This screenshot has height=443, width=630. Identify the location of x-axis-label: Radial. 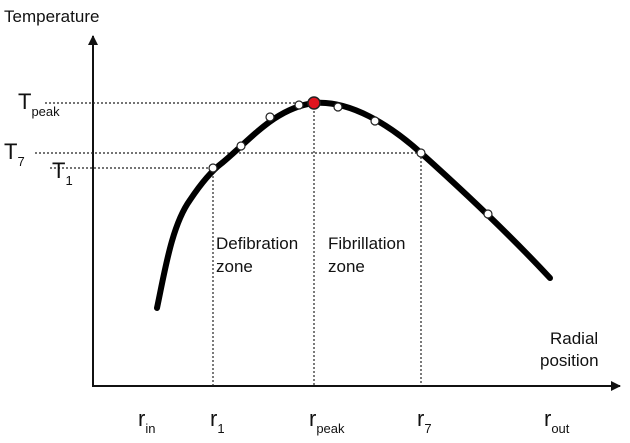
(574, 338).